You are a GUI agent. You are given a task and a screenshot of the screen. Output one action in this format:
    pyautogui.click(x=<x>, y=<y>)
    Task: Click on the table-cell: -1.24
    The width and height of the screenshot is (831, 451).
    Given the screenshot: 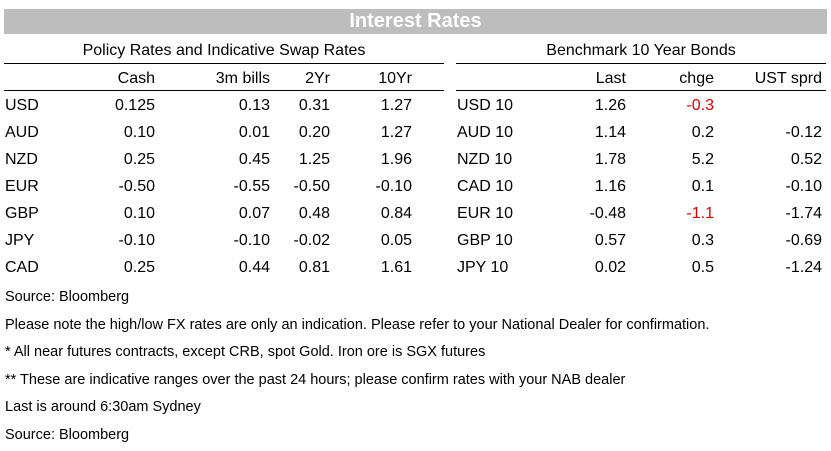 What is the action you would take?
    pyautogui.click(x=803, y=267)
    